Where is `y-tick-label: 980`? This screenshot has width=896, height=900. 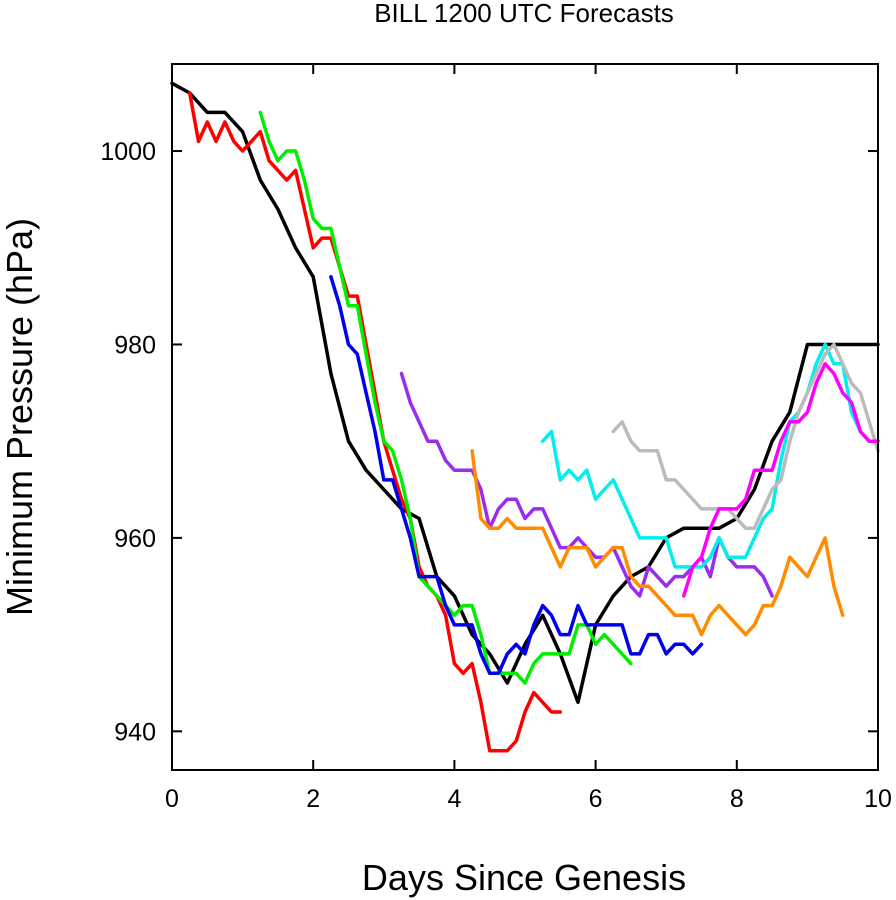
y-tick-label: 980 is located at coordinates (135, 345).